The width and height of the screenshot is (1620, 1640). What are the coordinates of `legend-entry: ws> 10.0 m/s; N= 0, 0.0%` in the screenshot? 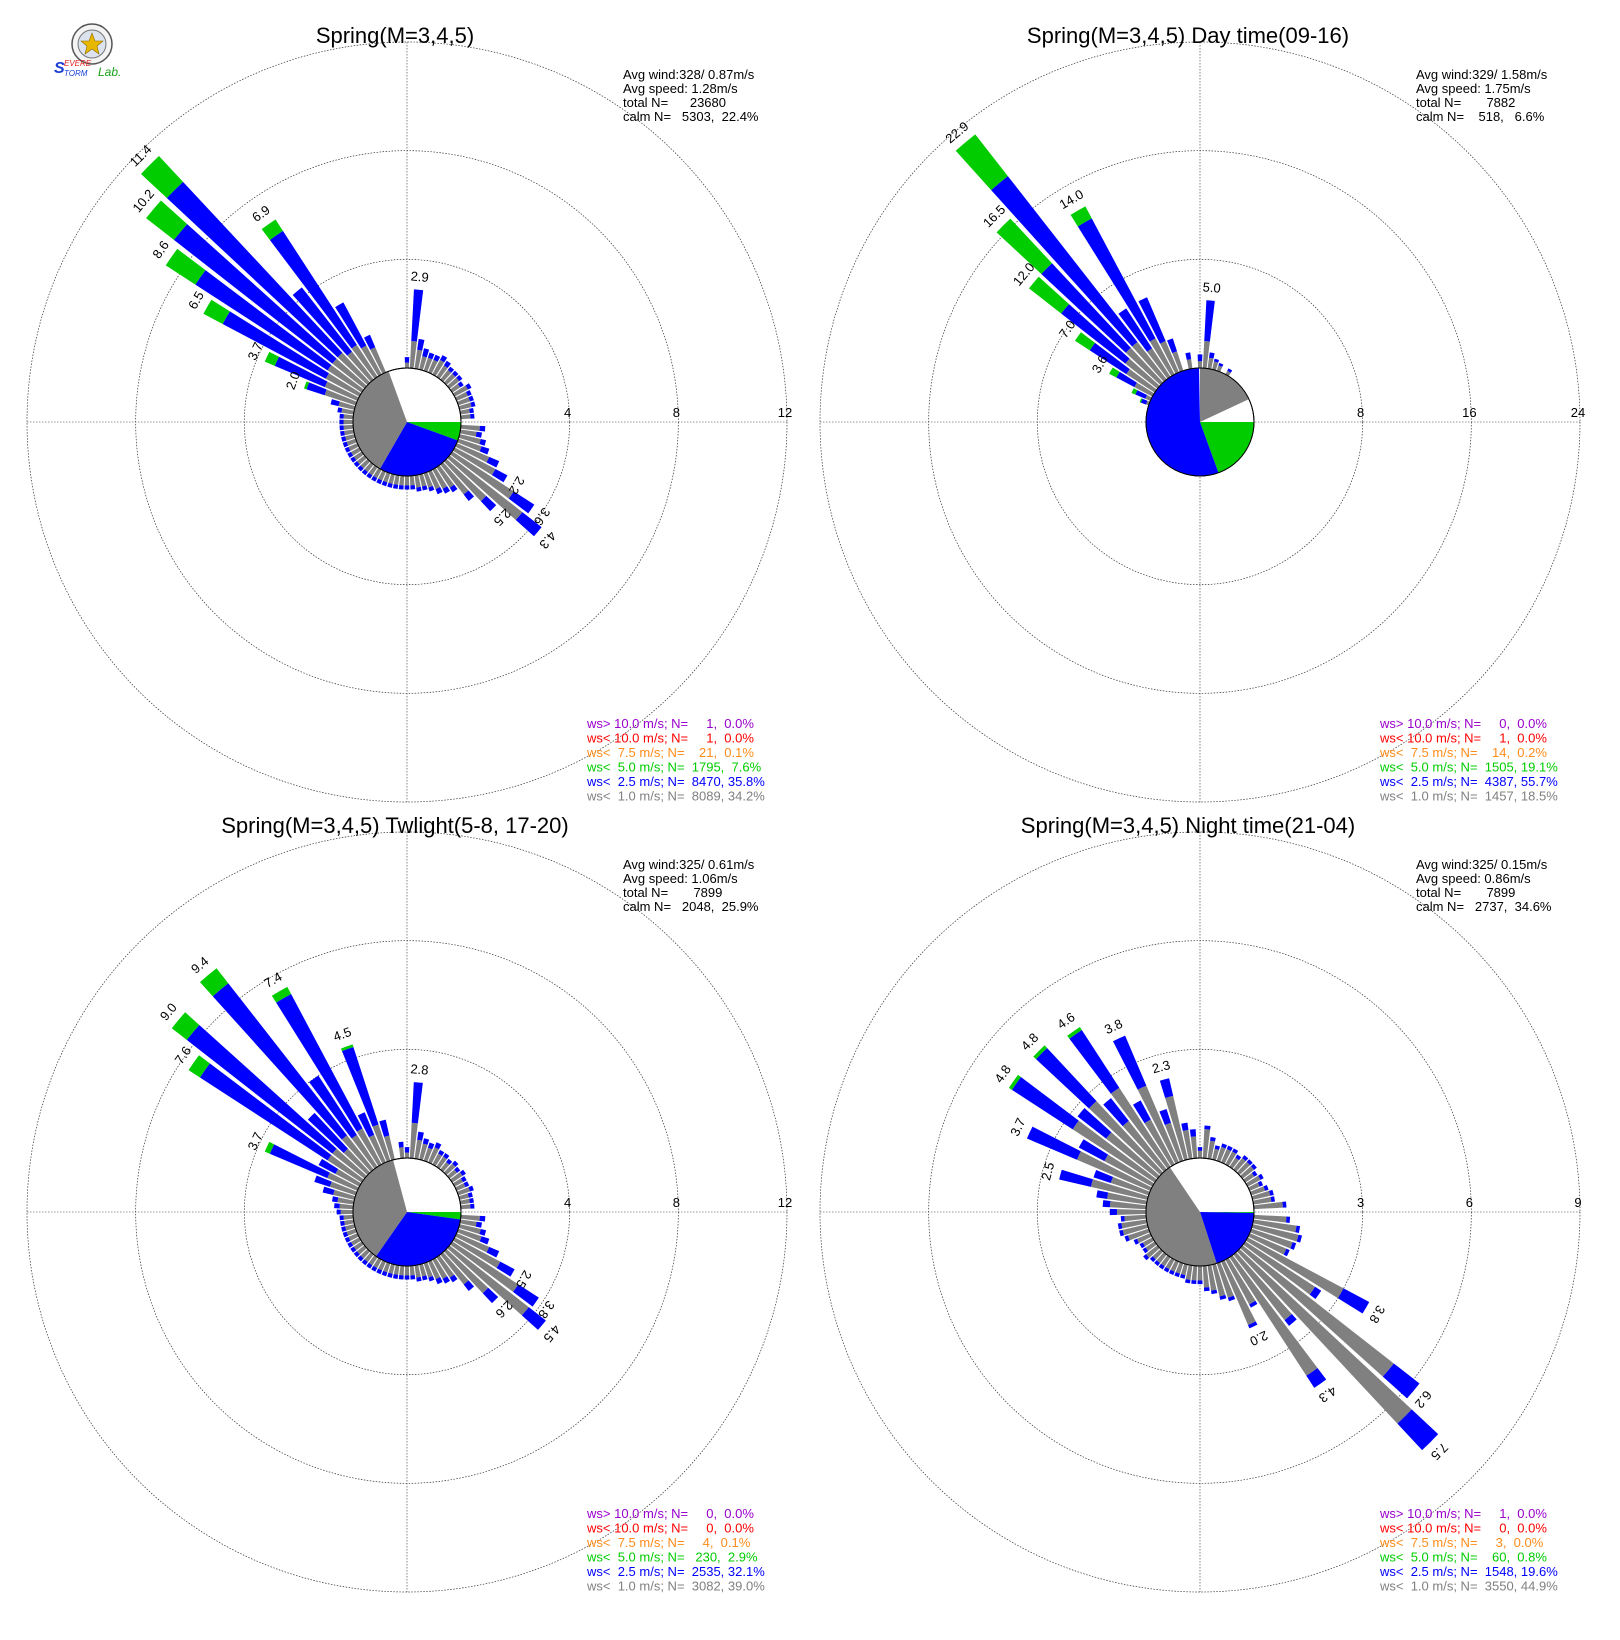 It's located at (1463, 723).